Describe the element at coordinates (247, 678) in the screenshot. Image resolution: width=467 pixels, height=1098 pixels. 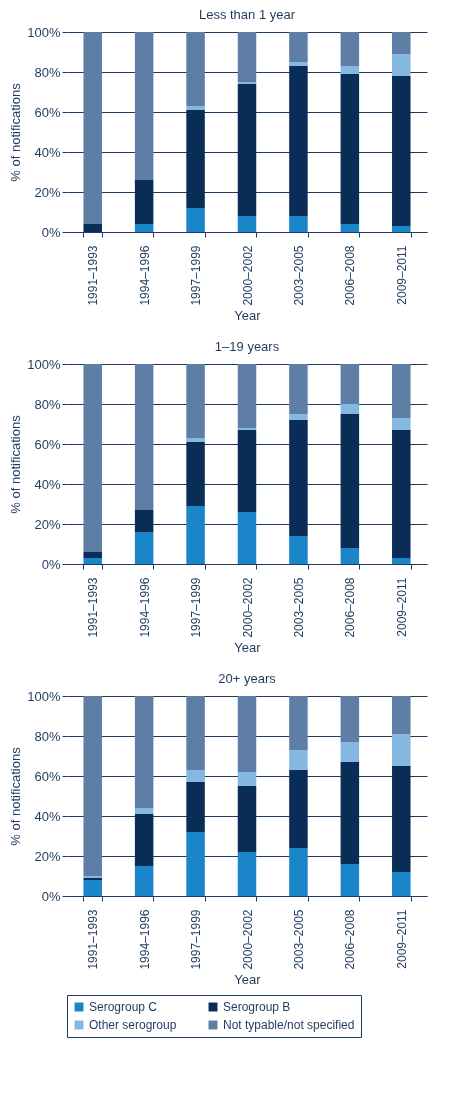
I see `chart-title: 20+ years` at that location.